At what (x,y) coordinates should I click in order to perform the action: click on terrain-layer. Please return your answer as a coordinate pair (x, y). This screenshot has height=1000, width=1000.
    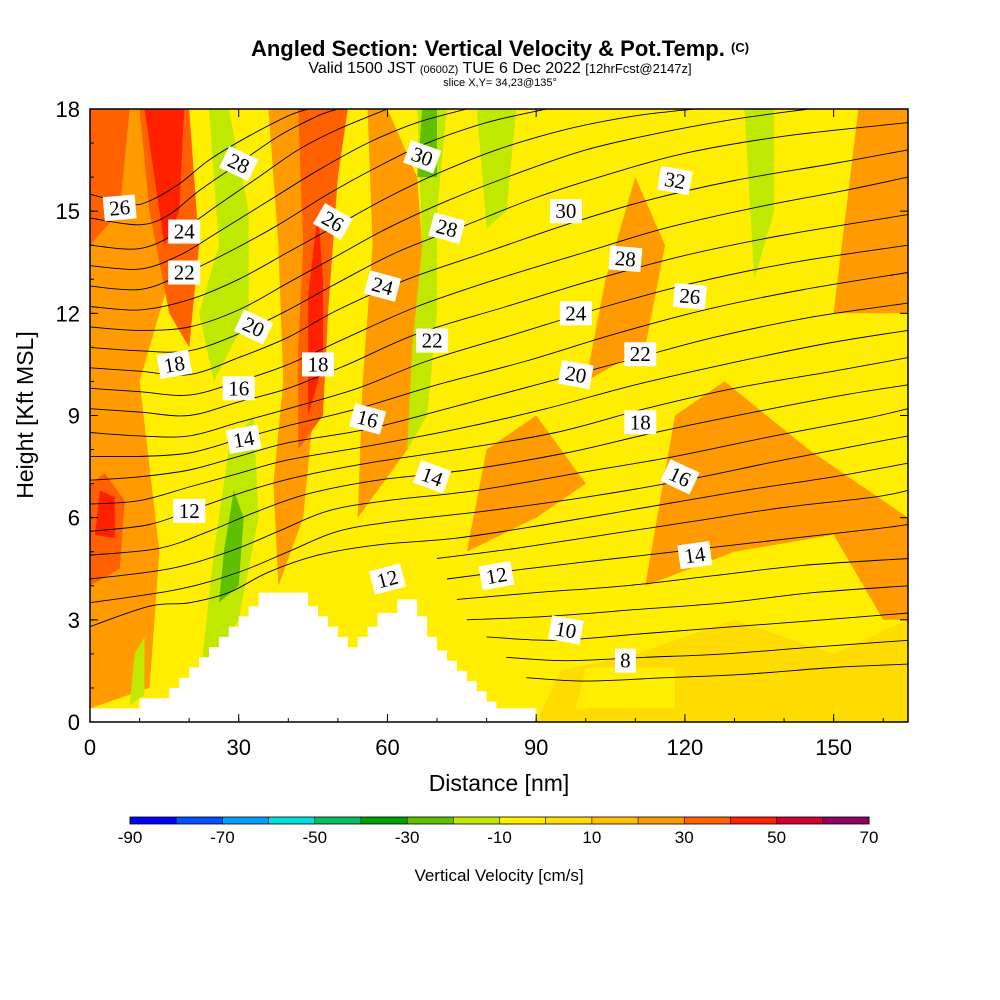
    Looking at the image, I should click on (313, 657).